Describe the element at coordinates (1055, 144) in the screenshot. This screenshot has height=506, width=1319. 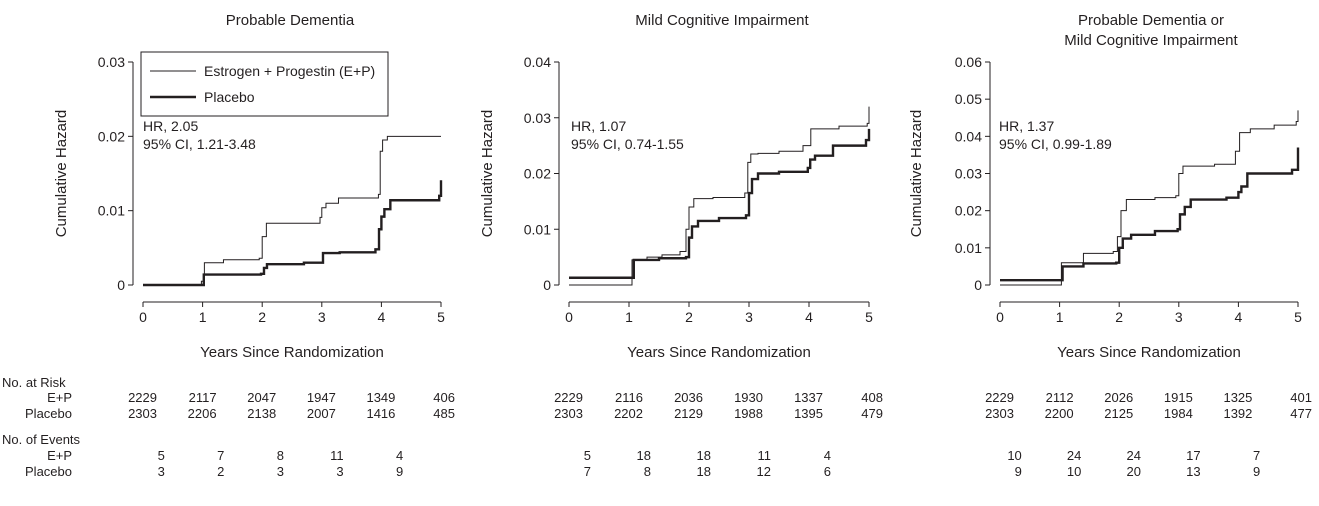
I see `hr-annotation: 95% CI, 0.99-1.89` at that location.